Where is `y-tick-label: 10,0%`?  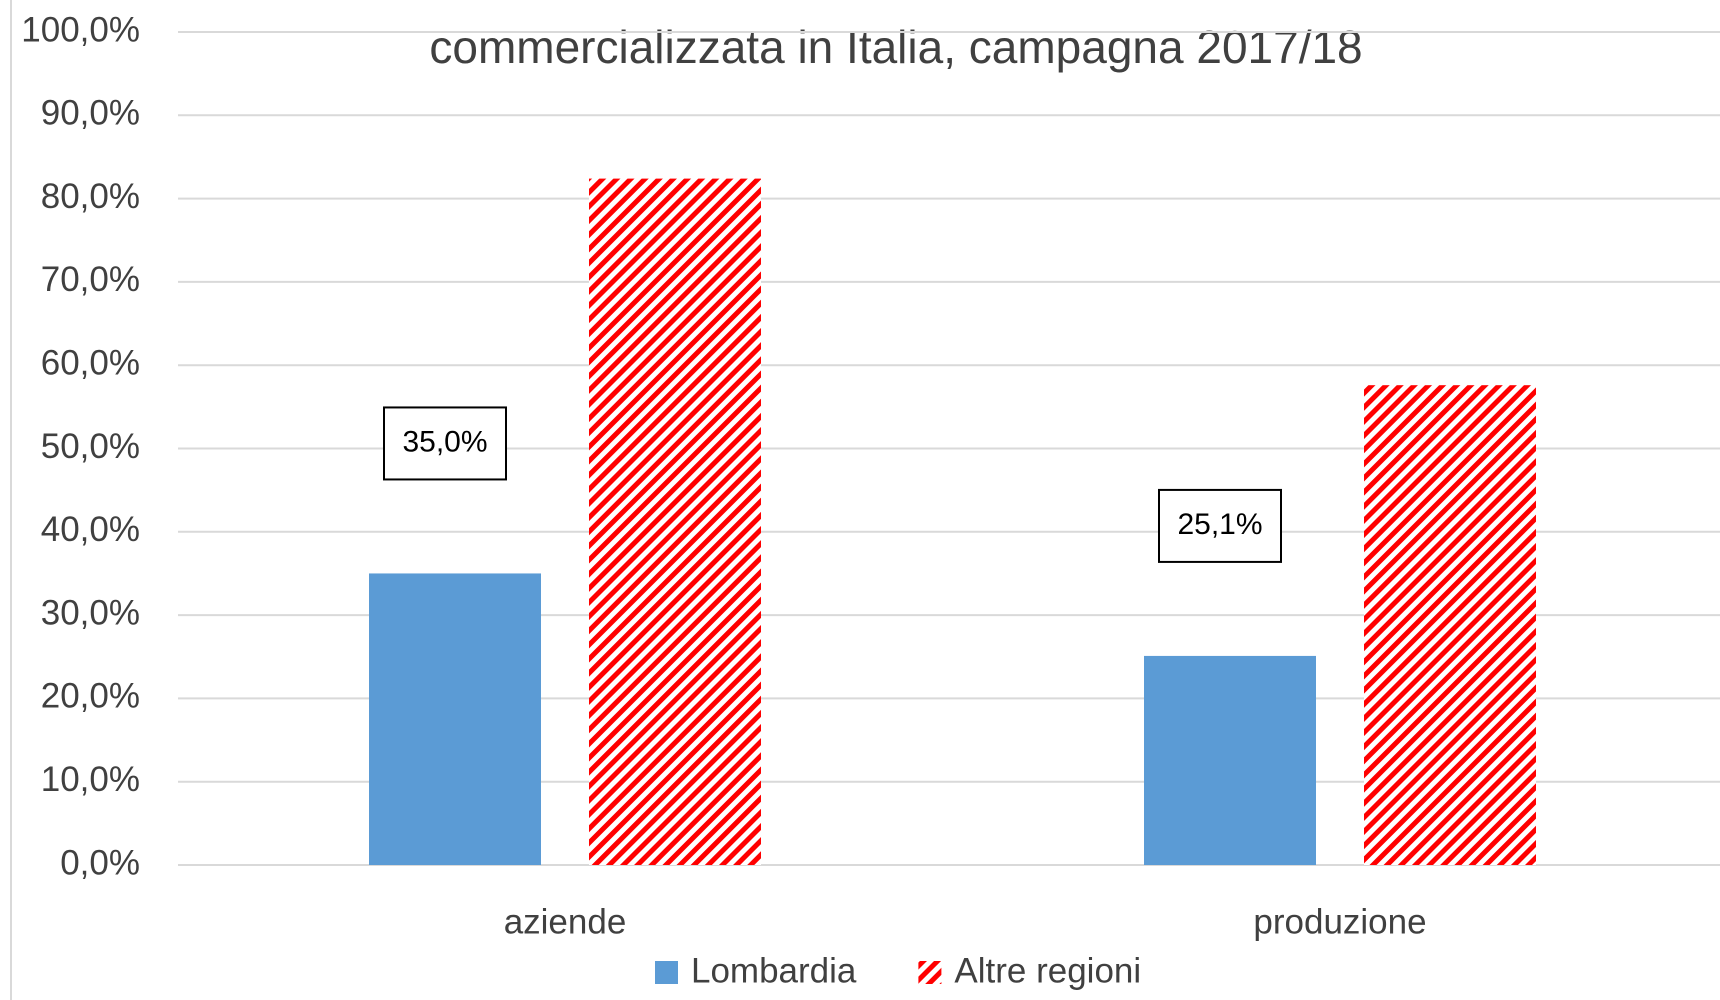 y-tick-label: 10,0% is located at coordinates (90, 779).